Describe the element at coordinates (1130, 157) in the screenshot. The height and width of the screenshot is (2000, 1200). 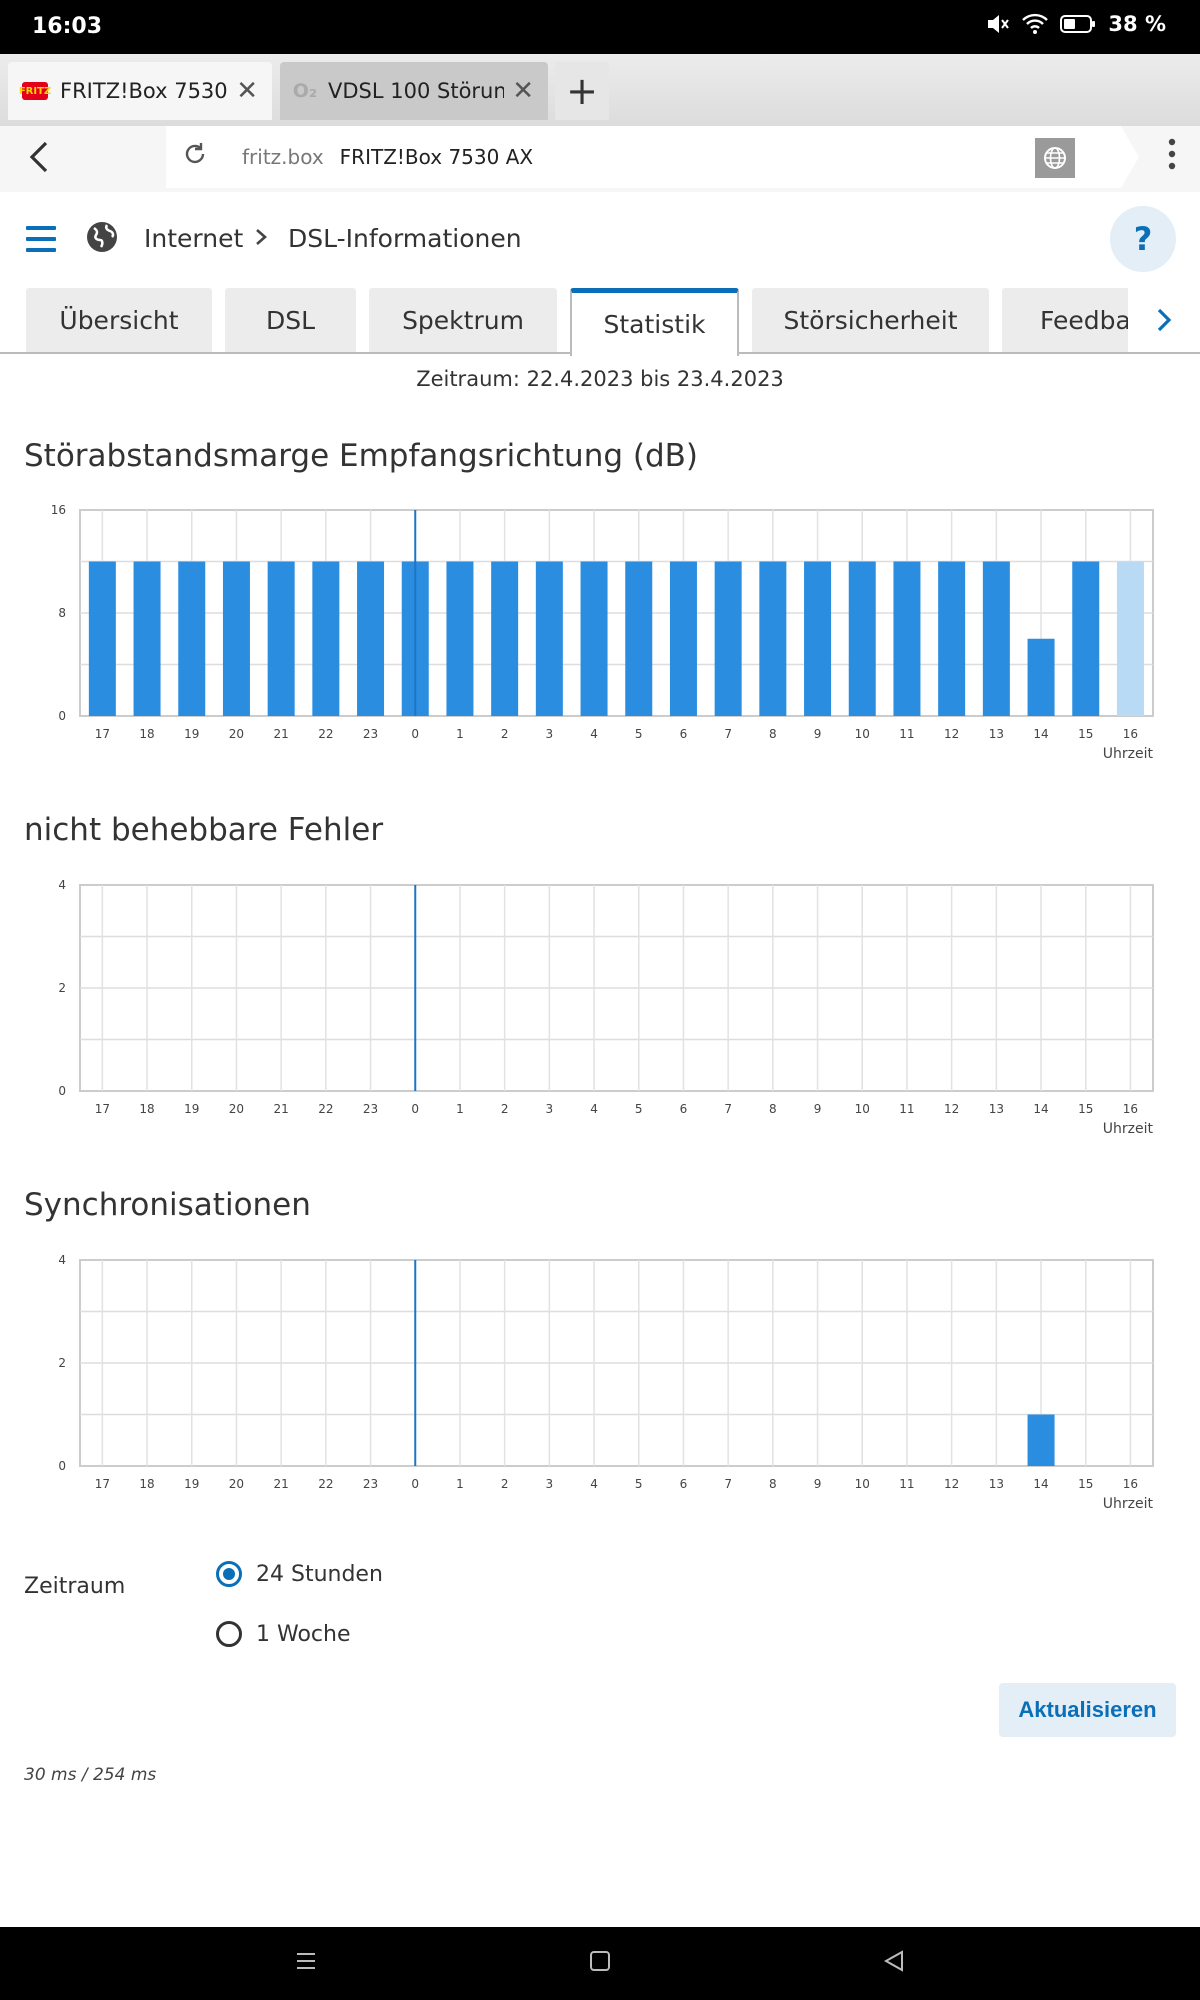
I see `address-bar-arrow` at that location.